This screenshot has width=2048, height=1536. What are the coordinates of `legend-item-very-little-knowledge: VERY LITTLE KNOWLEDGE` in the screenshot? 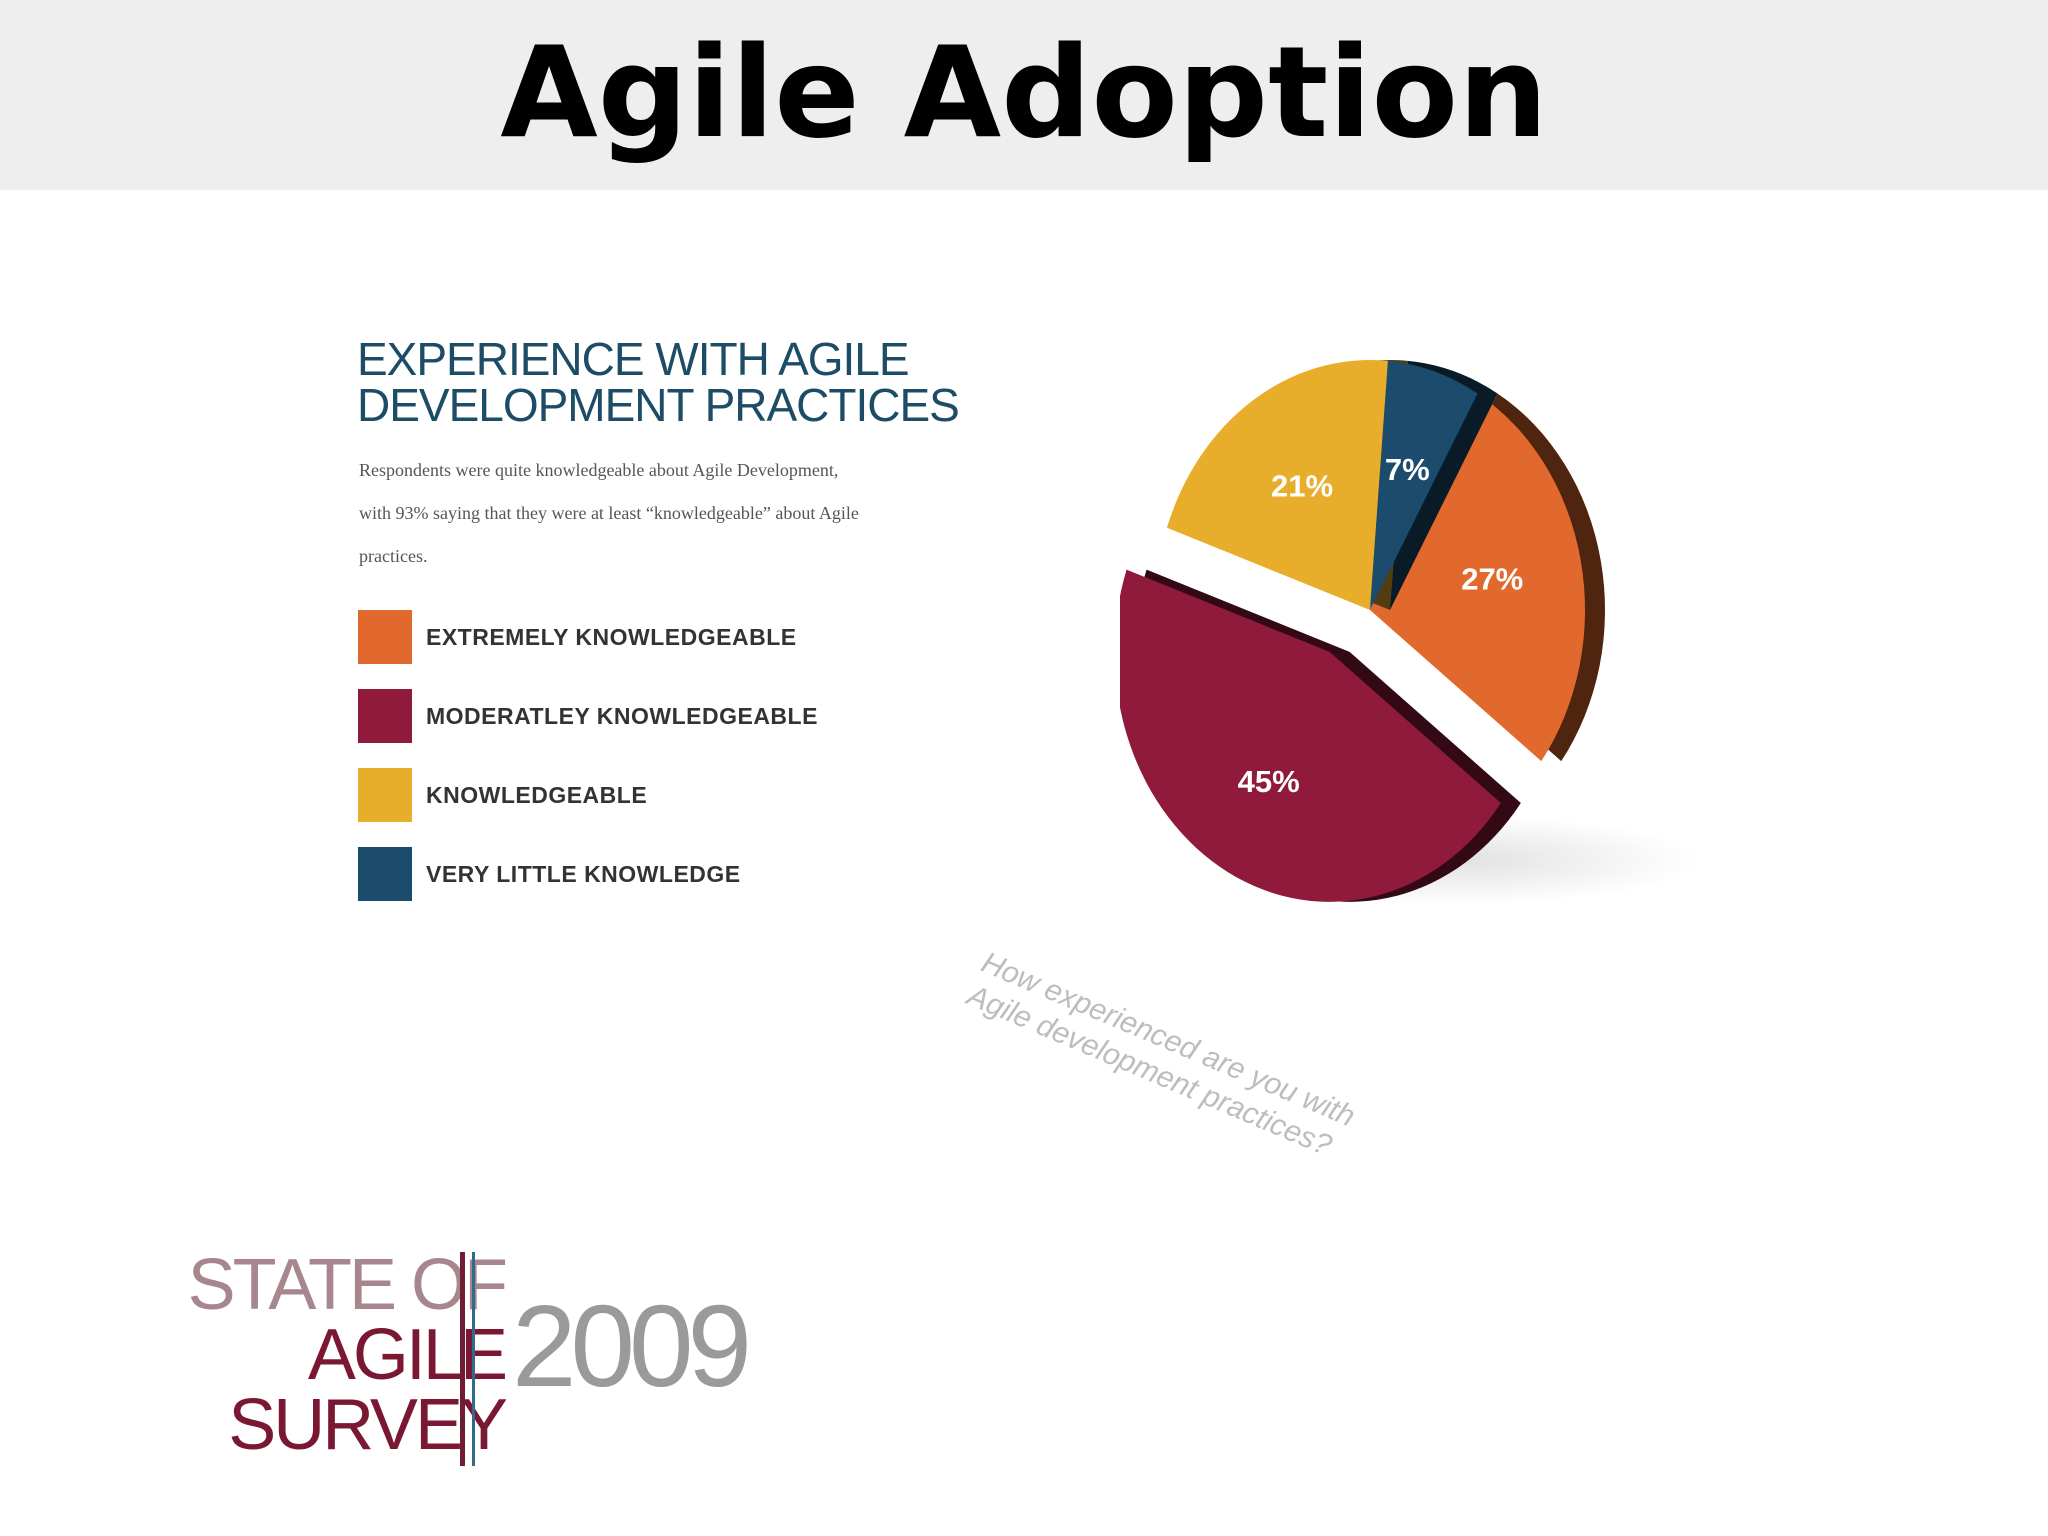 It's located at (658, 875).